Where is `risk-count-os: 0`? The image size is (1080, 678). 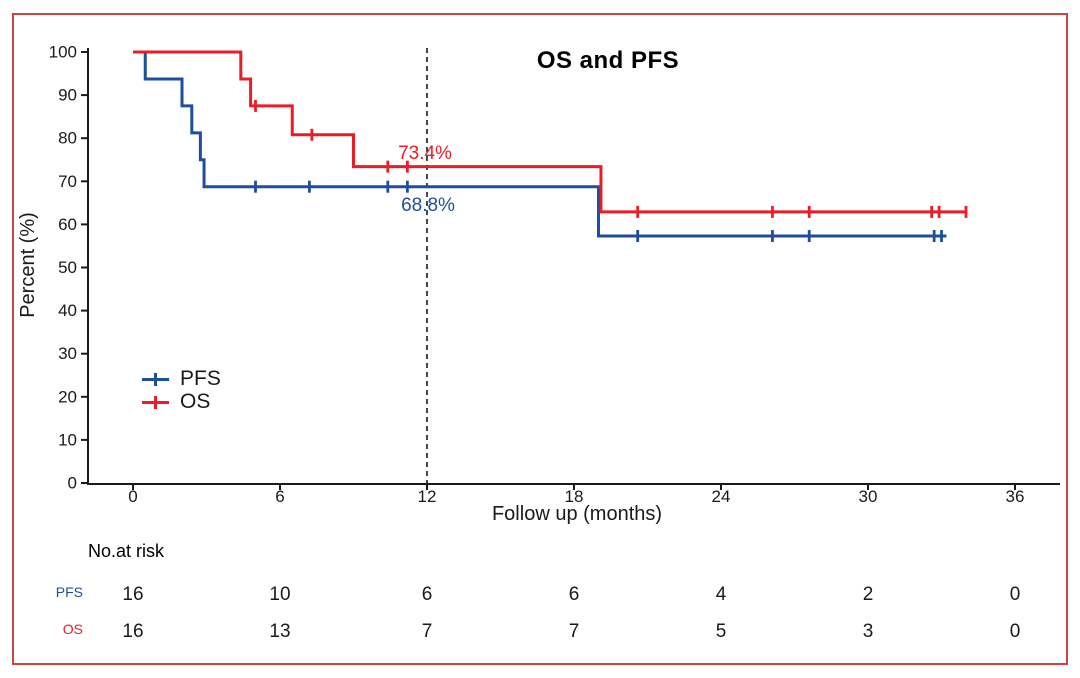 risk-count-os: 0 is located at coordinates (1015, 631).